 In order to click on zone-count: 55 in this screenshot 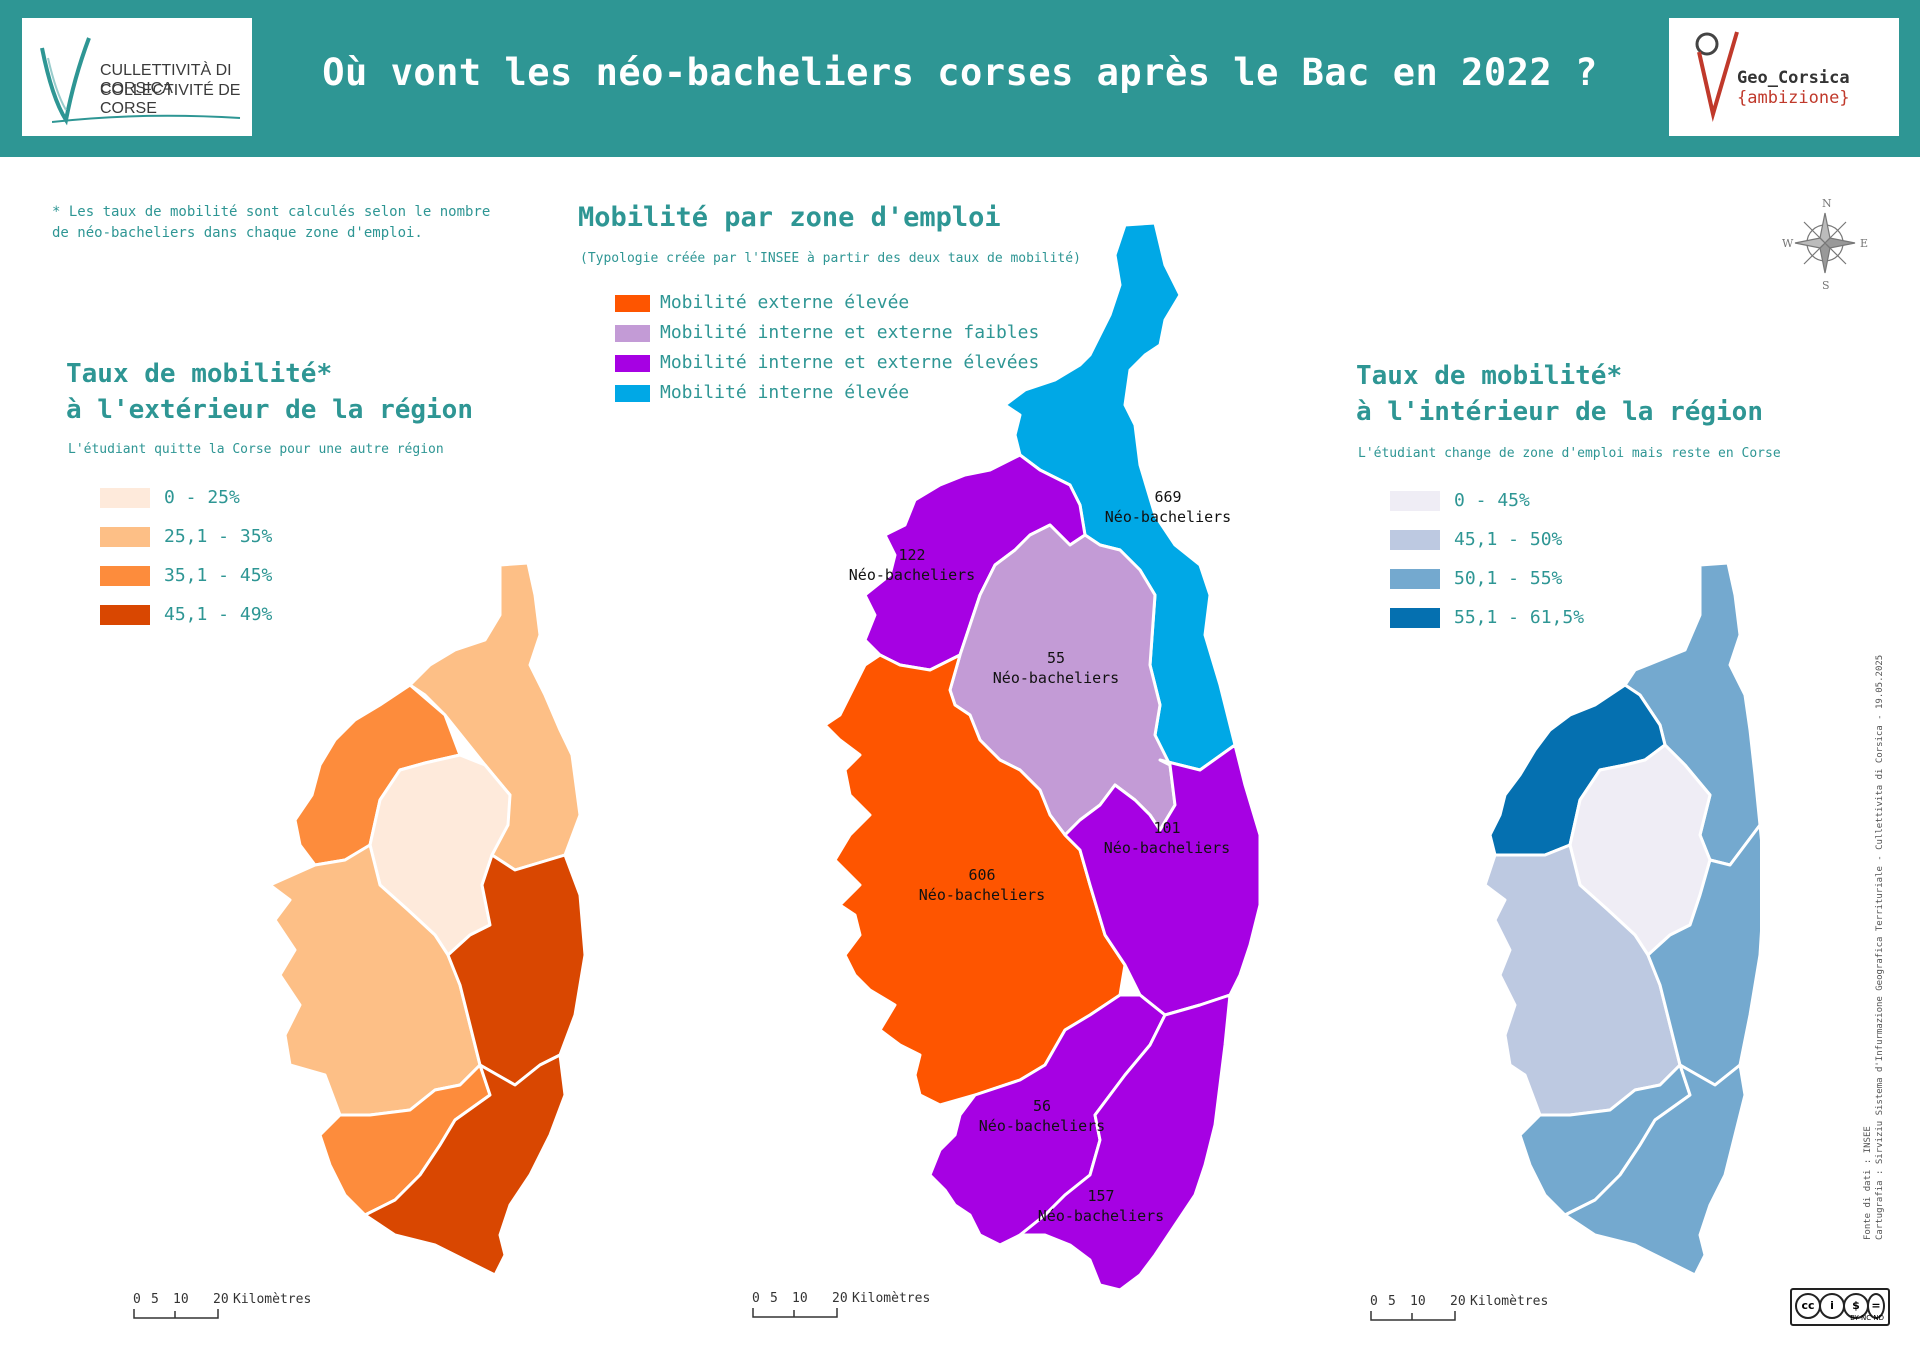, I will do `click(1056, 658)`.